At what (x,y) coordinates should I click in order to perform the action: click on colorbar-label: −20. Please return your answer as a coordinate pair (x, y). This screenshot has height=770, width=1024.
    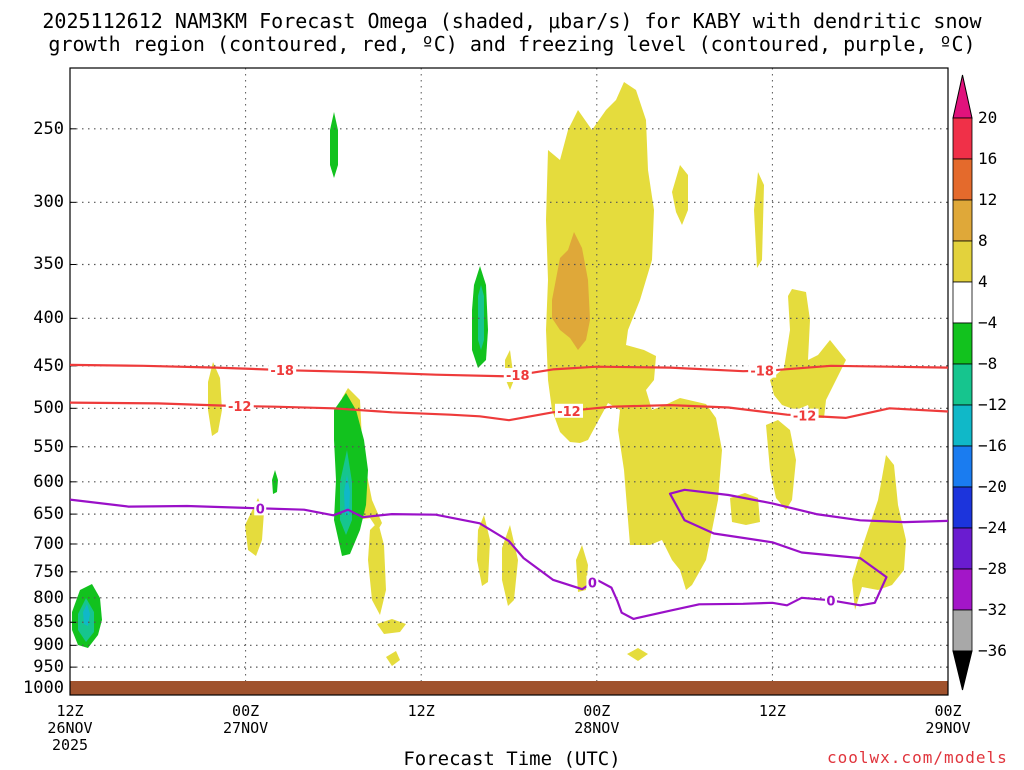
    Looking at the image, I should click on (992, 486).